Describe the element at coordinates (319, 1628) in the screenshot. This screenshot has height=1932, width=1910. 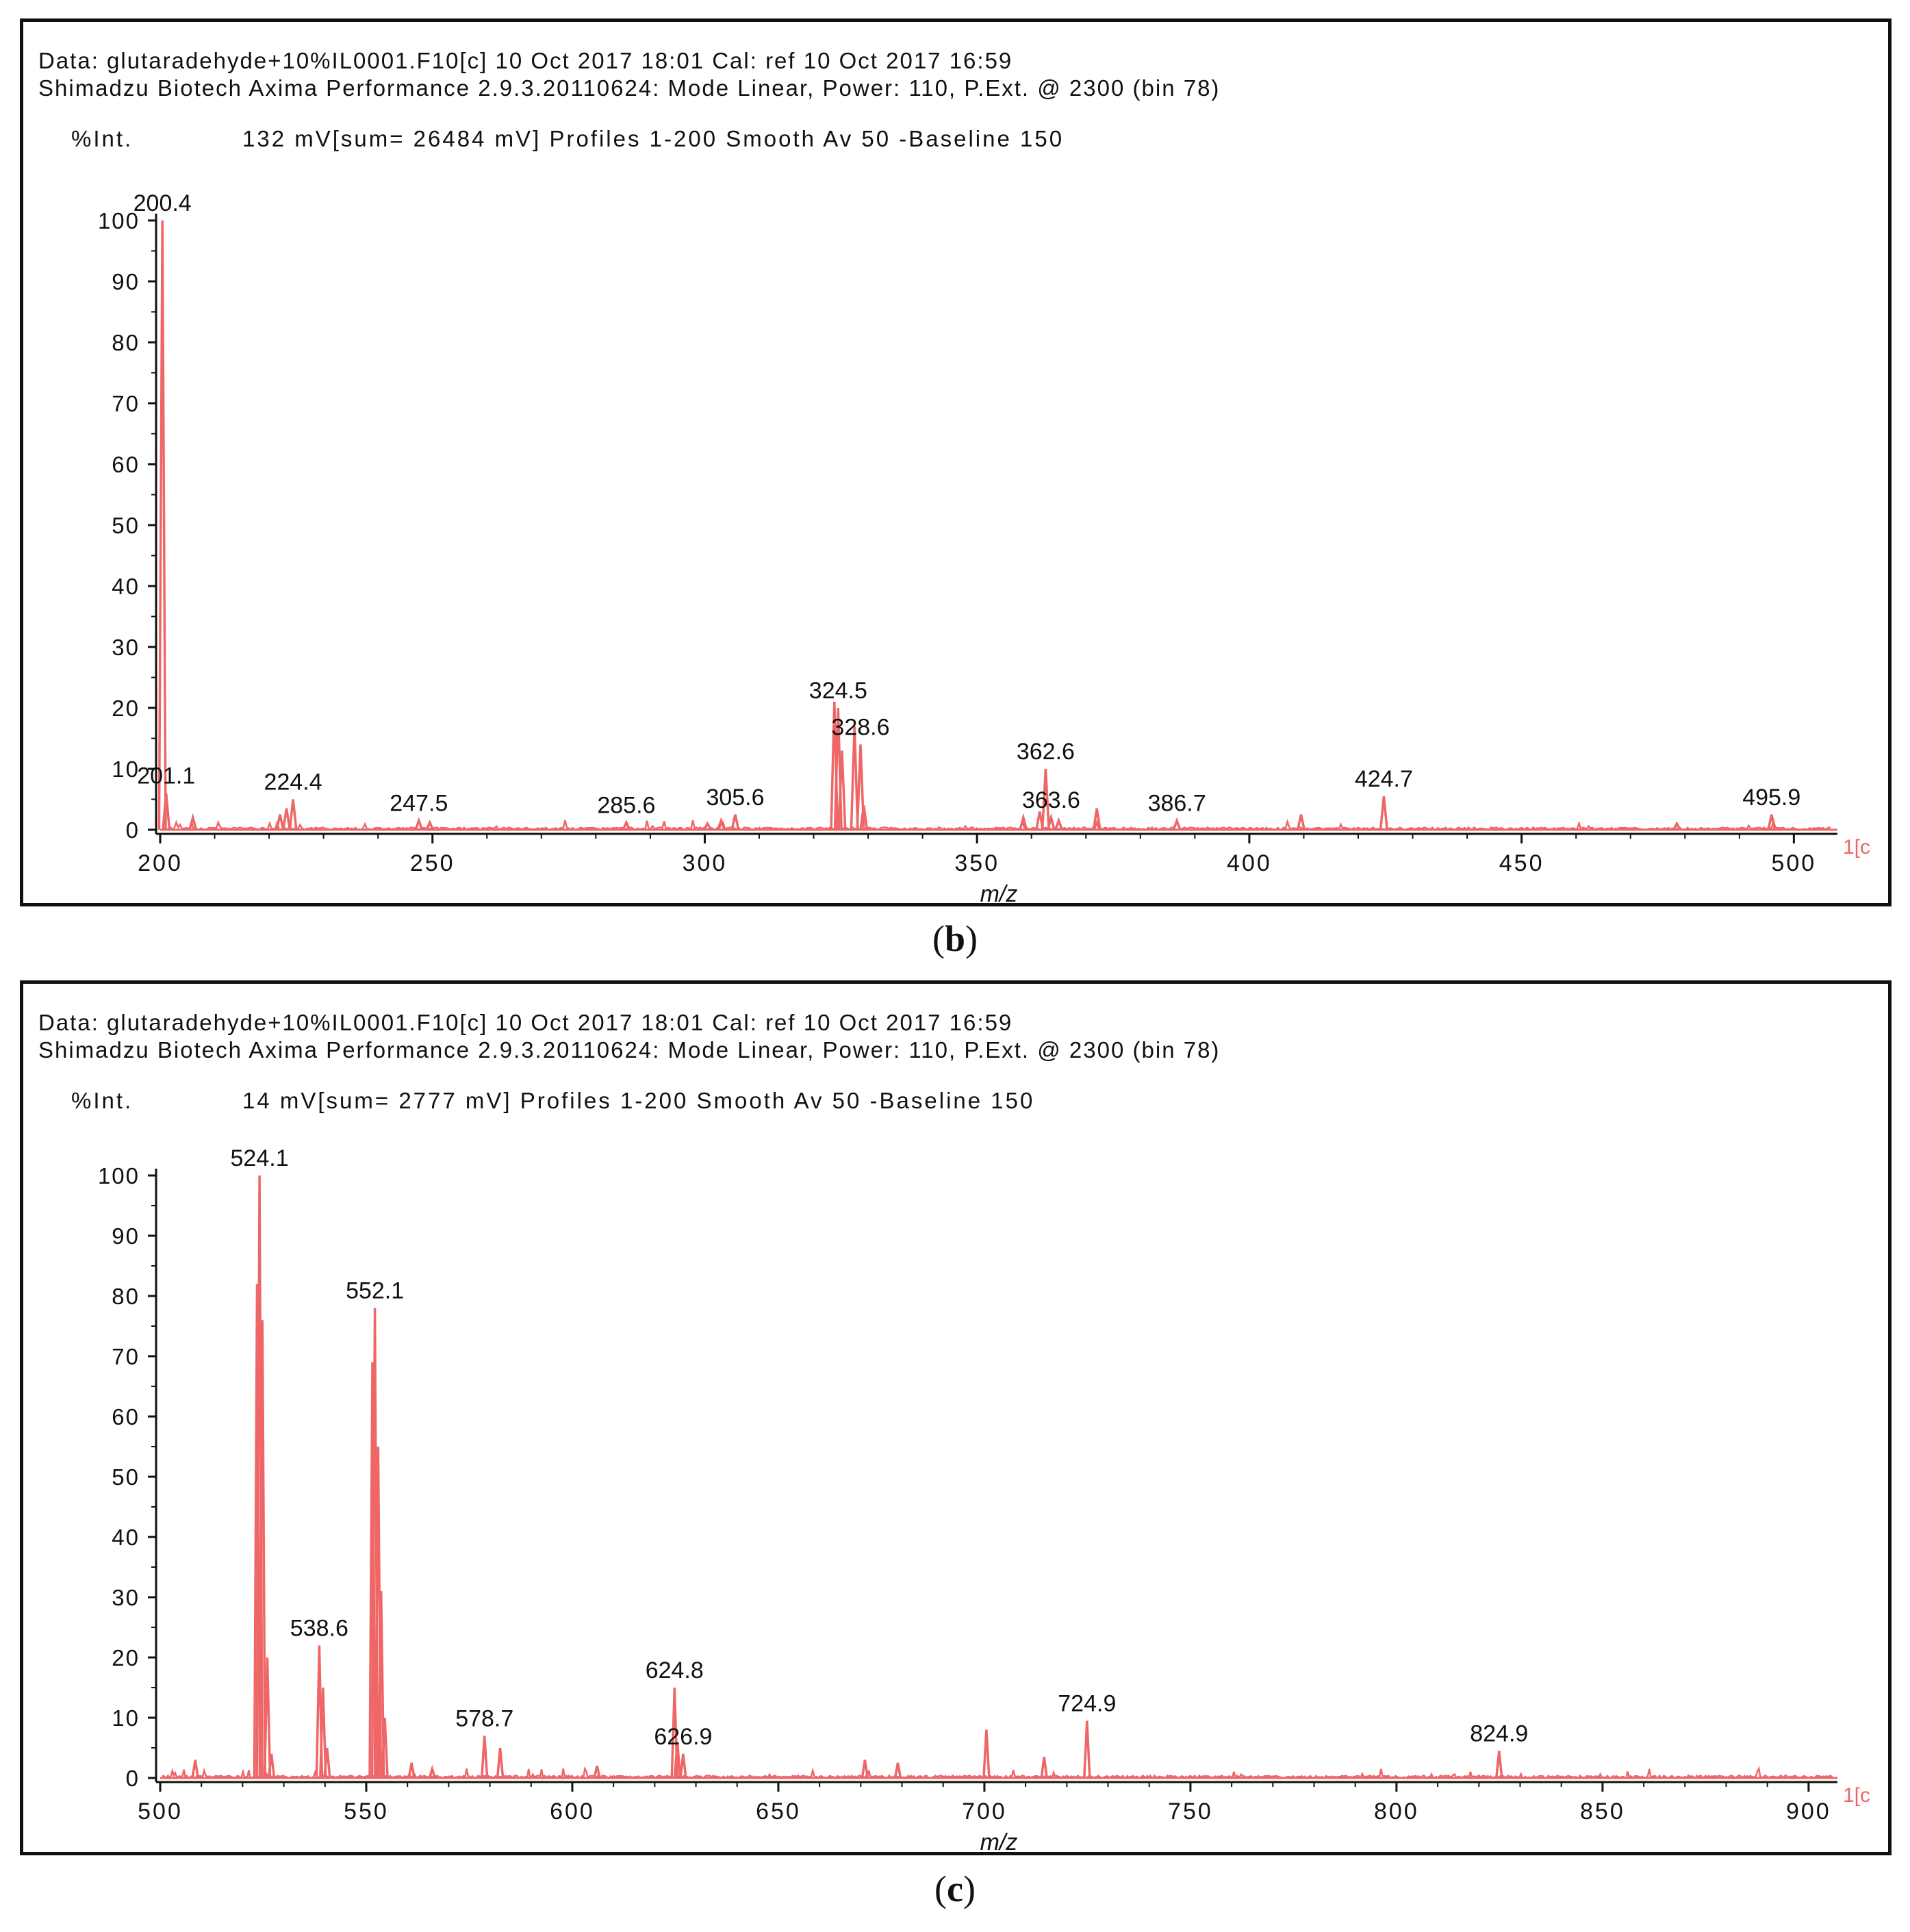
I see `peak-label: 538.6` at that location.